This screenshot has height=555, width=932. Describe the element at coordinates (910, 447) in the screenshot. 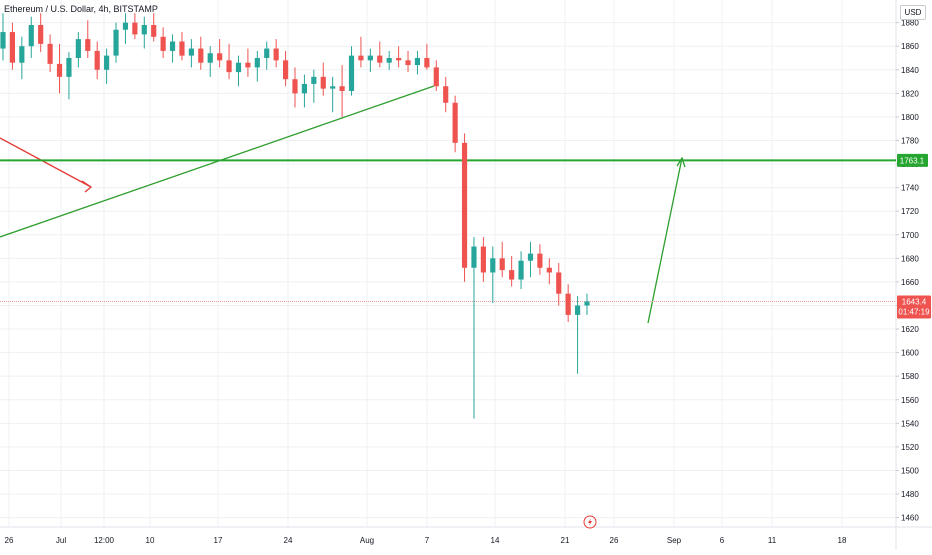

I see `y-tick-label: 1520` at that location.